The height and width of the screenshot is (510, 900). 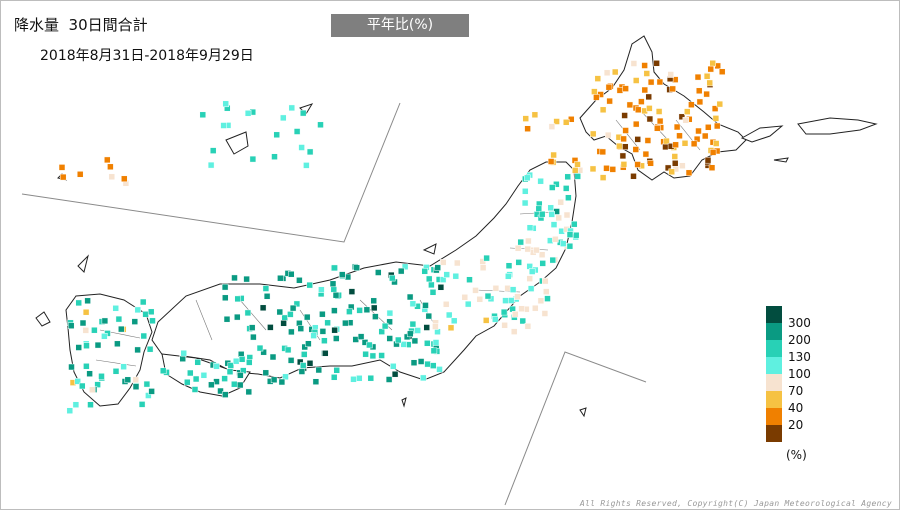 What do you see at coordinates (799, 323) in the screenshot?
I see `legend-label-300: 300` at bounding box center [799, 323].